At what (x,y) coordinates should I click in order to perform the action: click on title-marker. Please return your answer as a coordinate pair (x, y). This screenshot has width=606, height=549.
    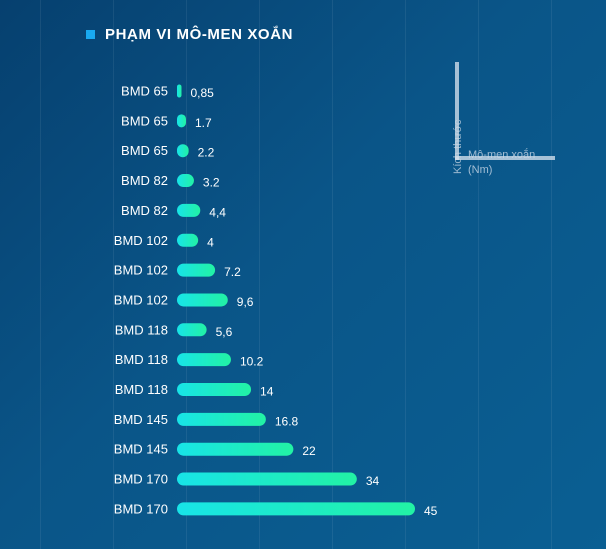
    Looking at the image, I should click on (90, 34).